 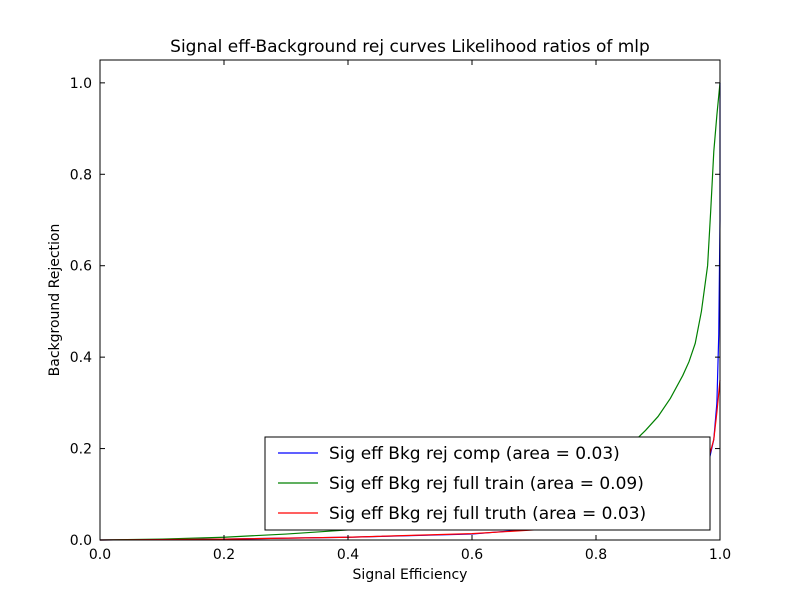 What do you see at coordinates (81, 358) in the screenshot?
I see `y-tick-label: 0.4` at bounding box center [81, 358].